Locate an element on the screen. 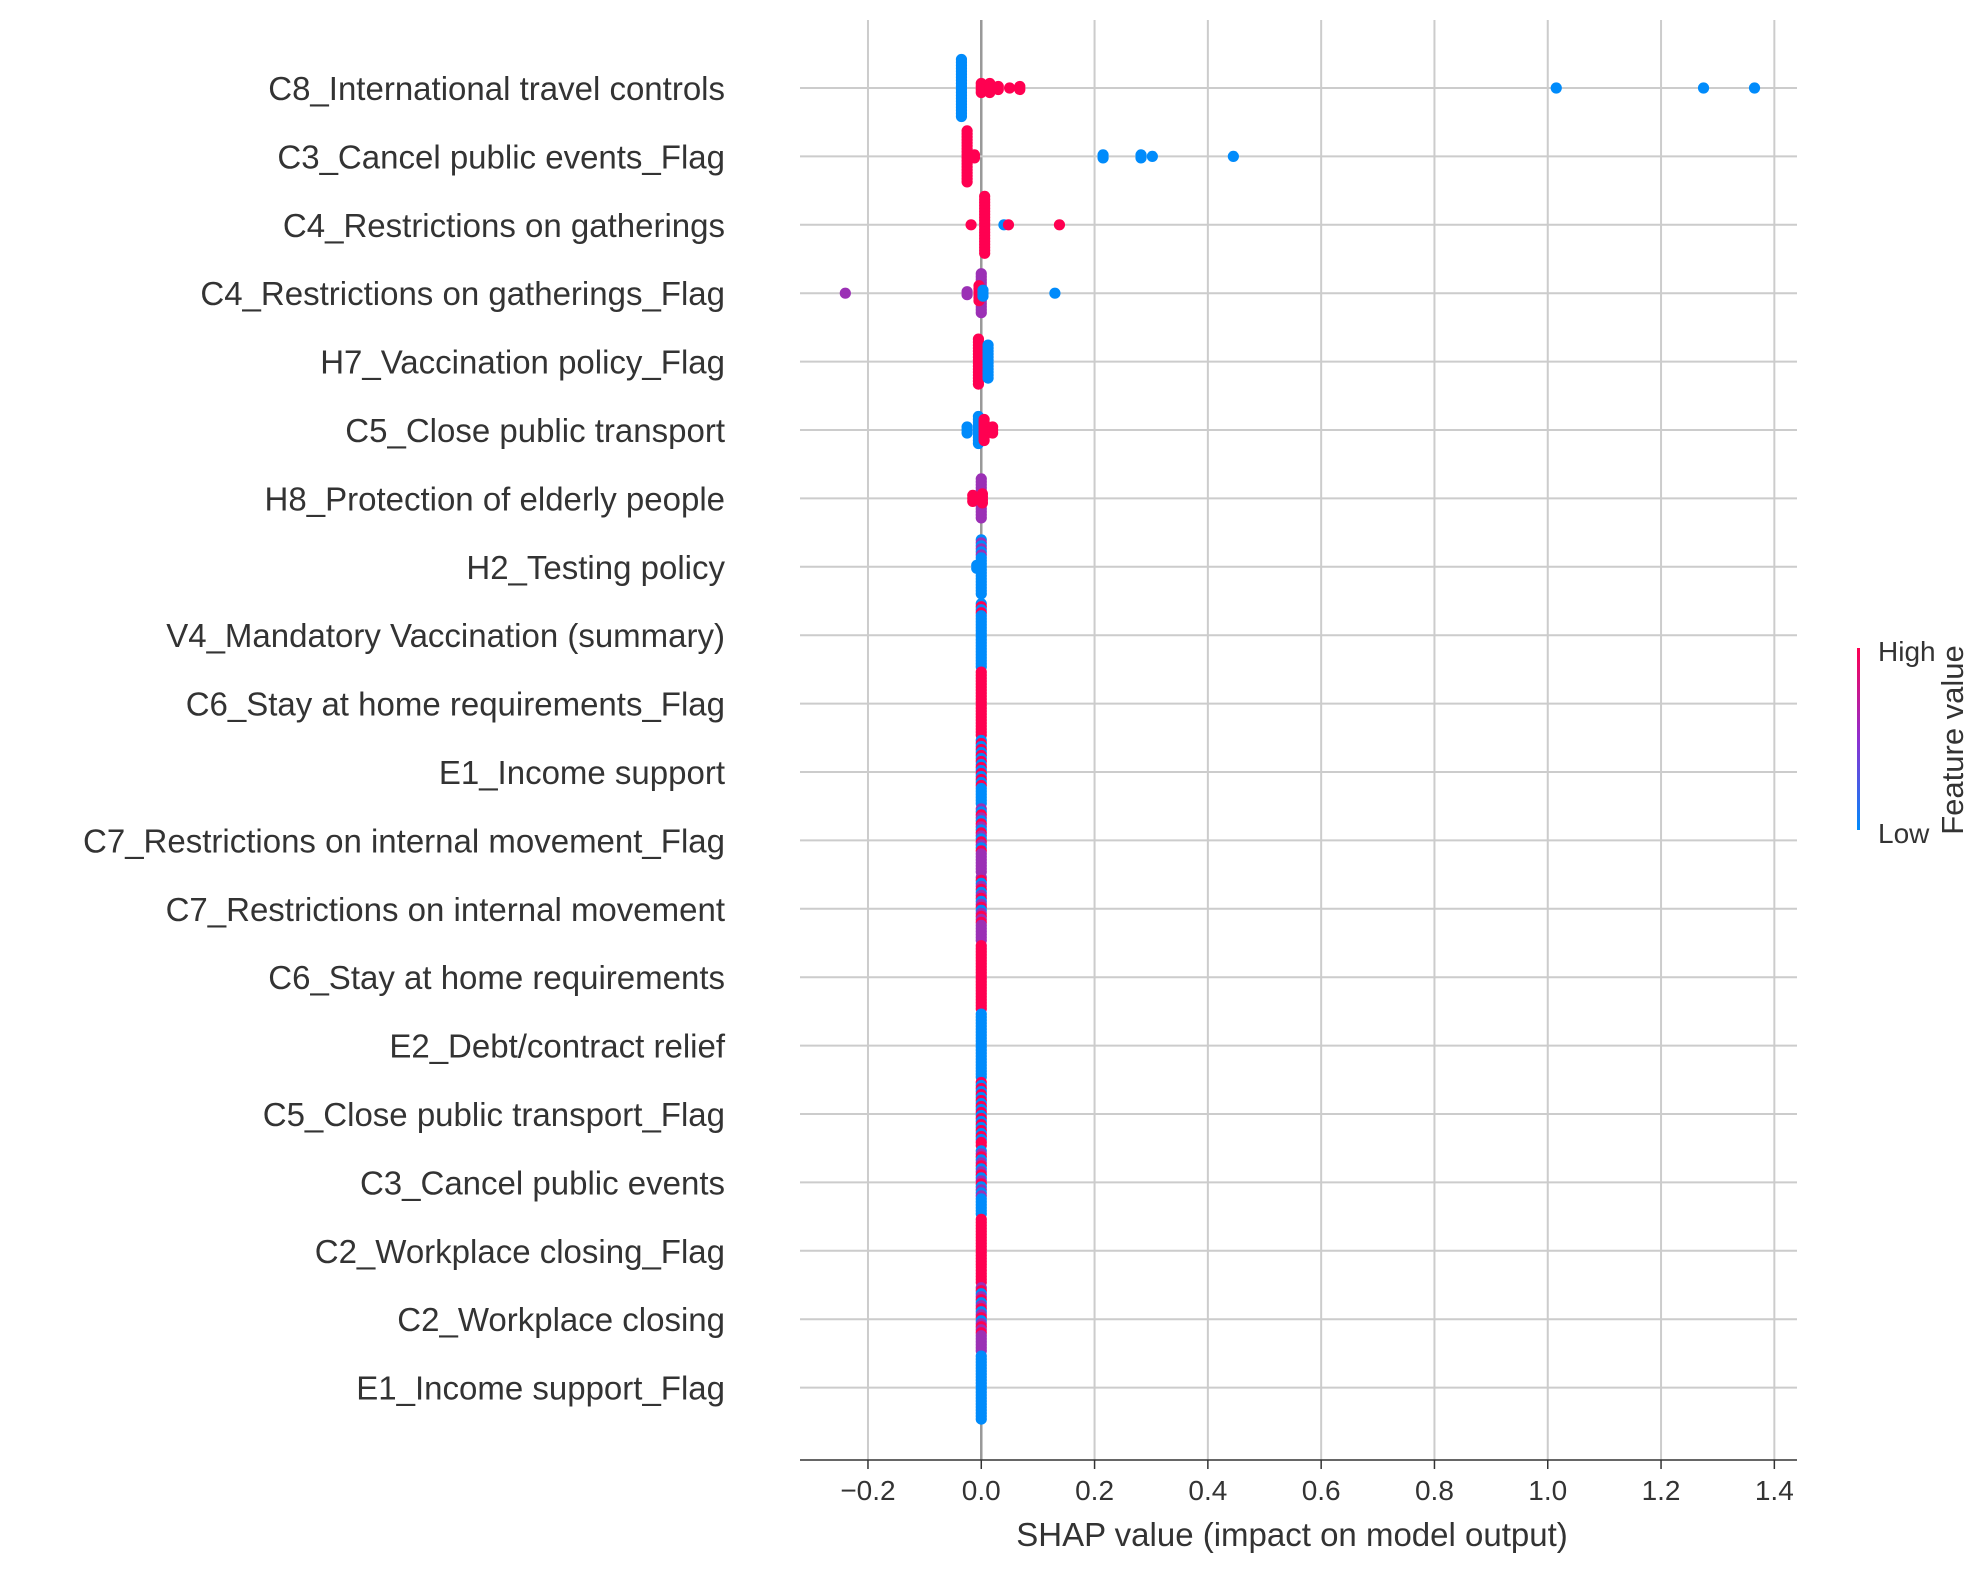  x-axis-label: SHAP value (impact on model output) is located at coordinates (1292, 1534).